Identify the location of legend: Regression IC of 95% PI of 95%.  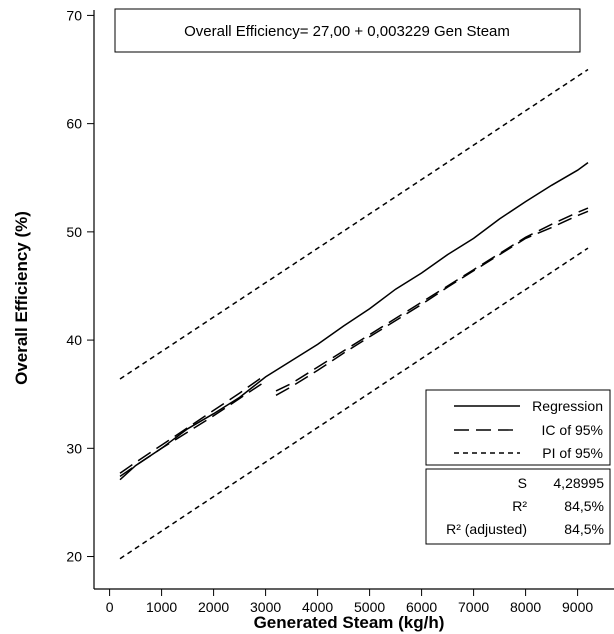
(518, 427).